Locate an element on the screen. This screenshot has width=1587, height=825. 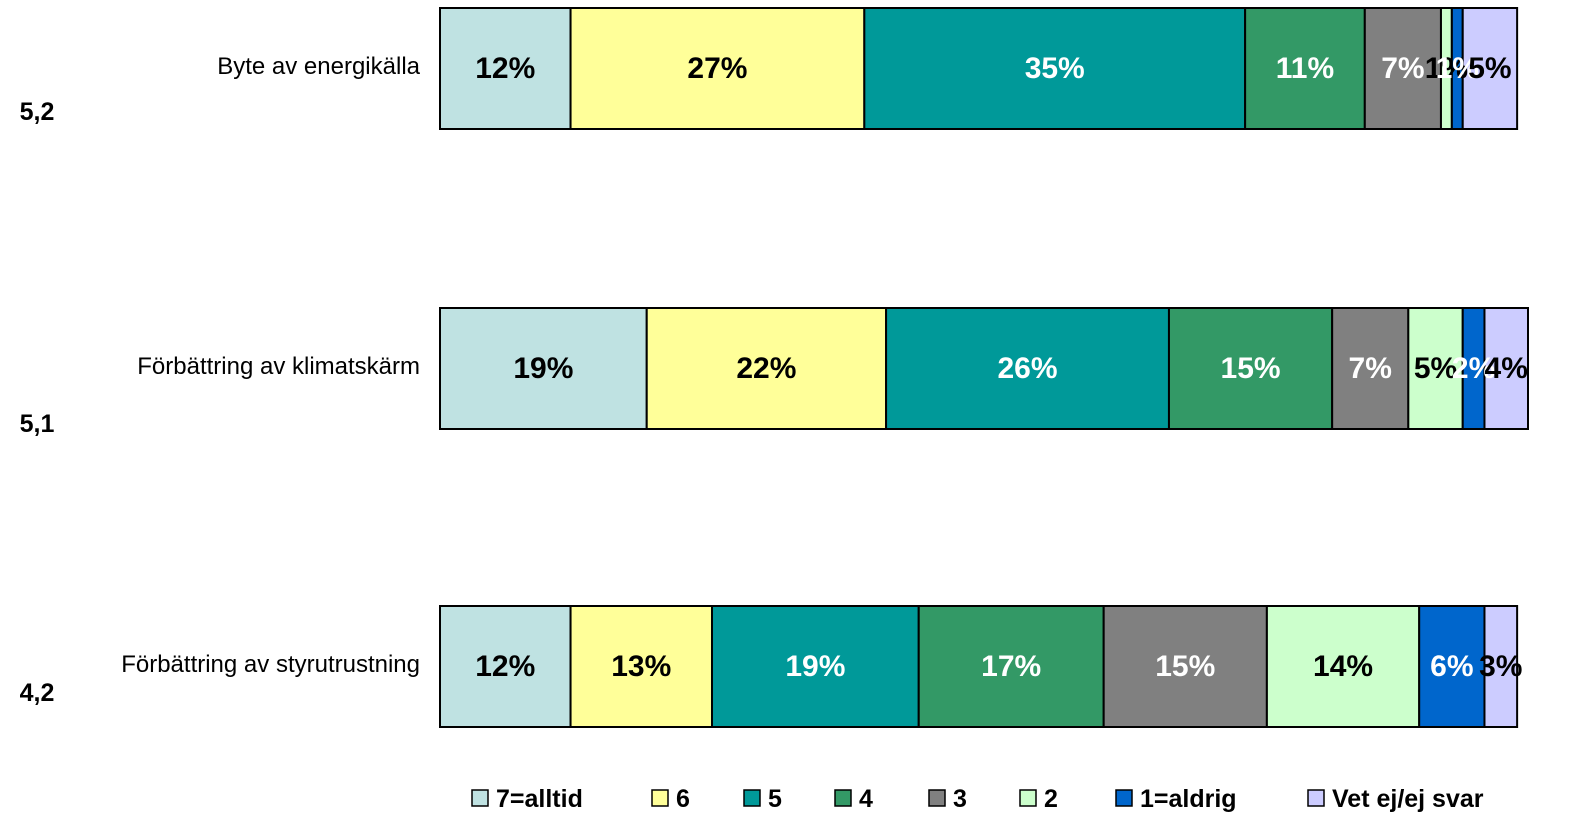
mean-label: 5,2 is located at coordinates (37, 112).